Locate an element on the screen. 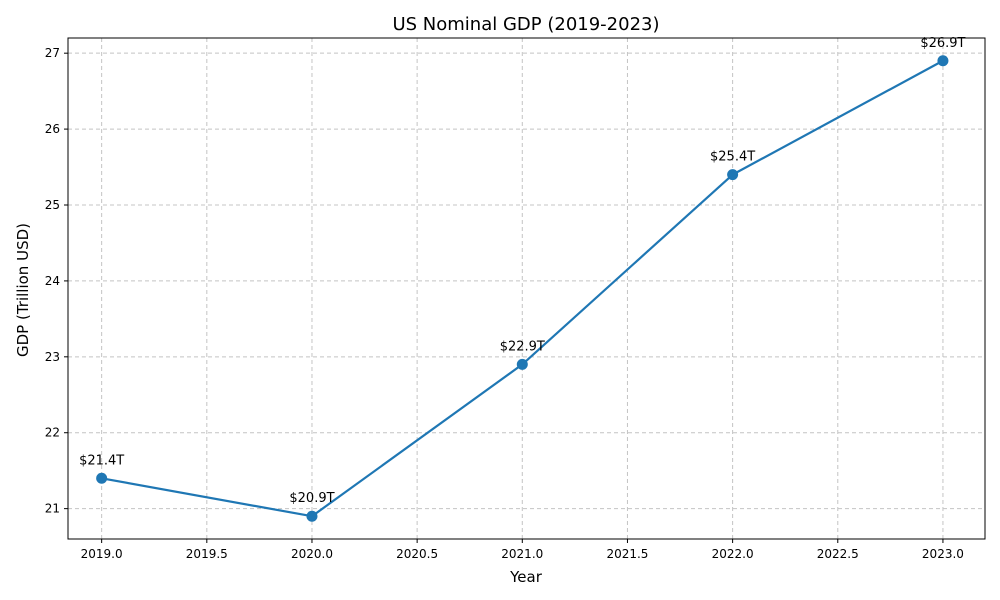  y-tick-label: 25 is located at coordinates (52, 205).